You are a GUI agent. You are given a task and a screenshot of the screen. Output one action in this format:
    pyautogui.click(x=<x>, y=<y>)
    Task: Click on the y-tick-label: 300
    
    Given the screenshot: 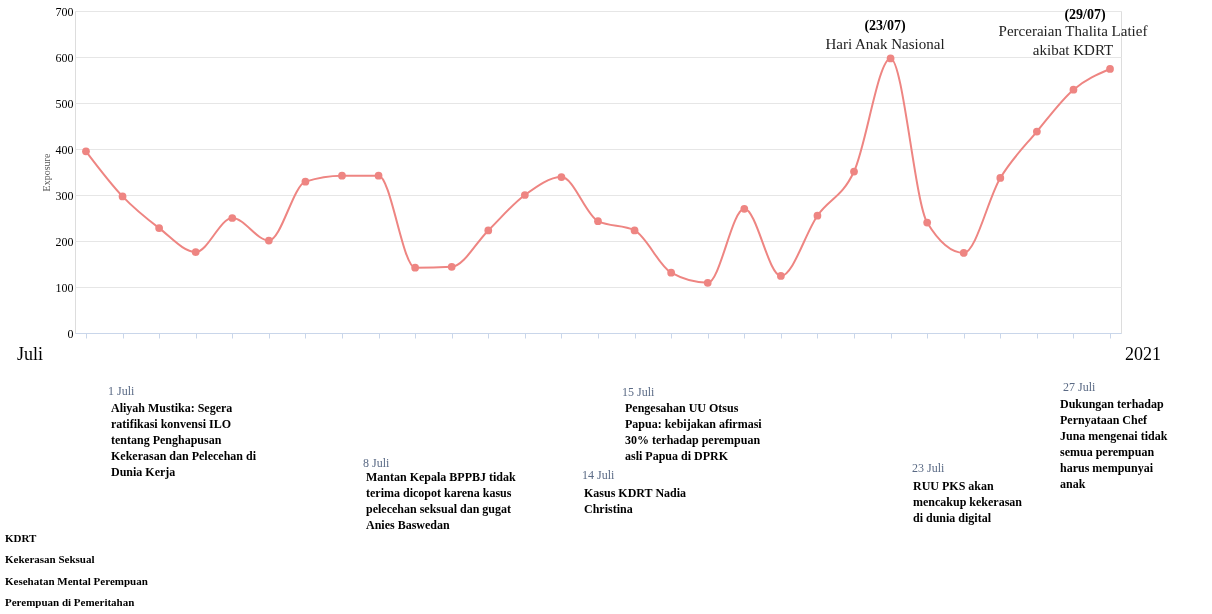 What is the action you would take?
    pyautogui.click(x=64, y=195)
    